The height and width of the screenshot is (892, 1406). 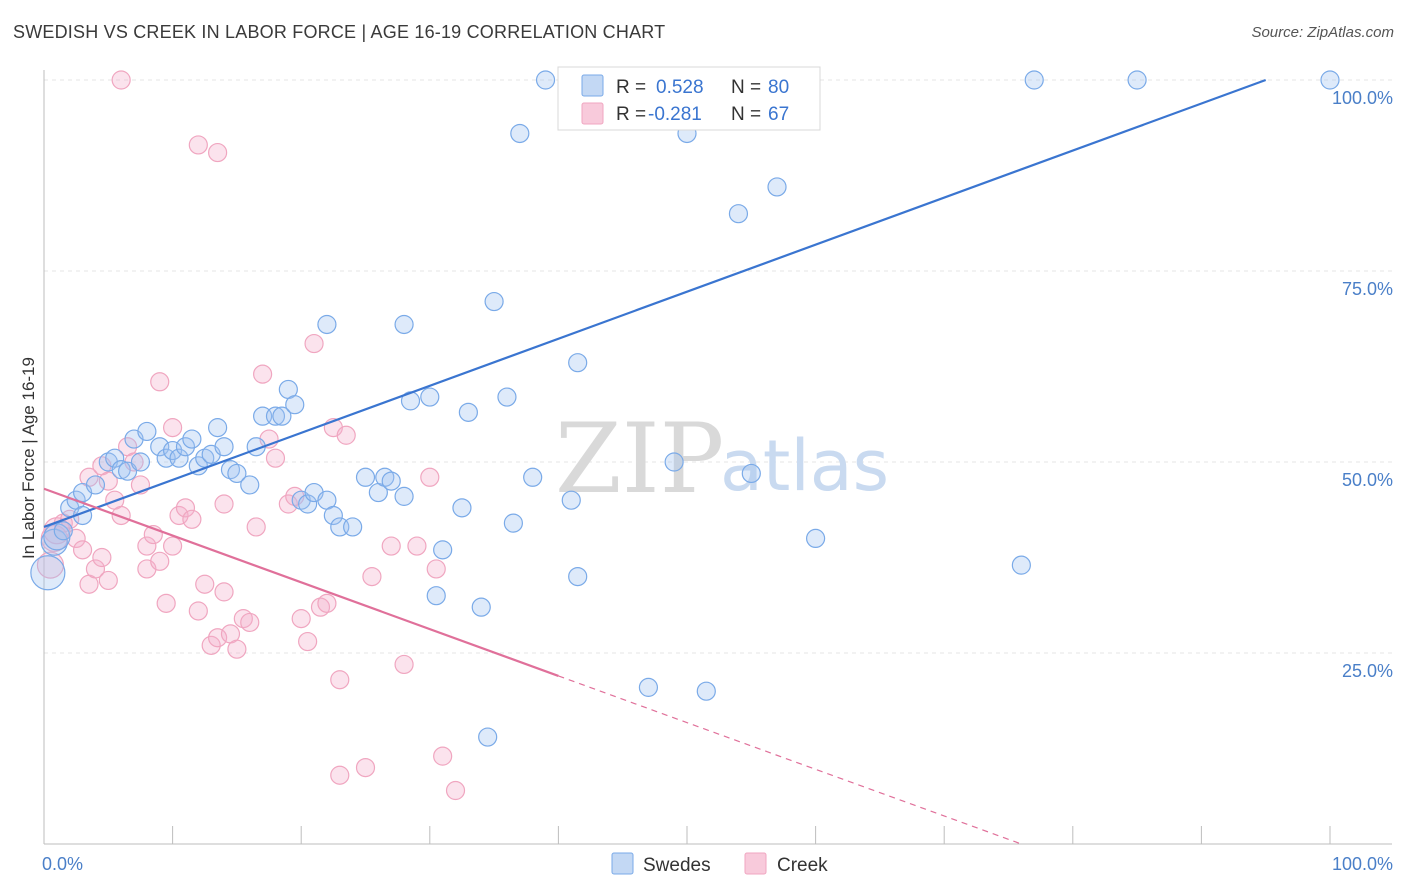 I want to click on x-tick-label-0: 0.0%, so click(x=62, y=864).